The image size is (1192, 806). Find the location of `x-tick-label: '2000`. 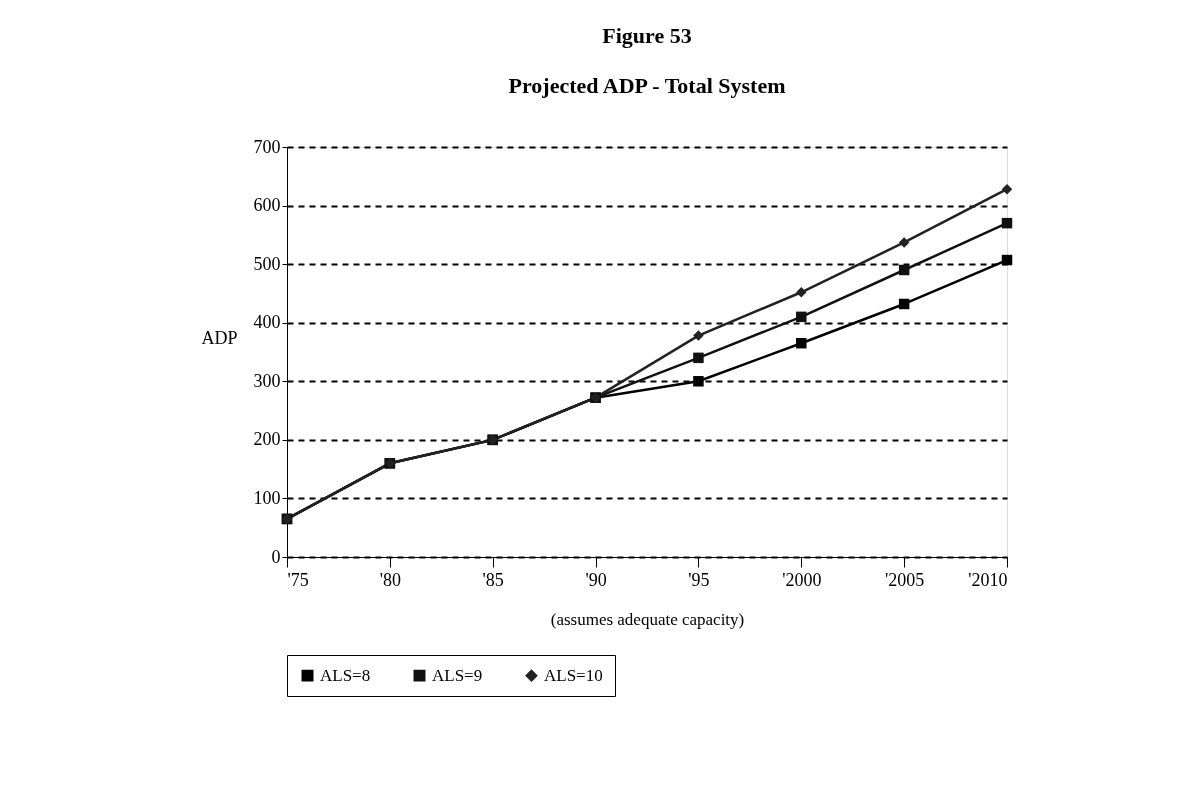

x-tick-label: '2000 is located at coordinates (802, 579).